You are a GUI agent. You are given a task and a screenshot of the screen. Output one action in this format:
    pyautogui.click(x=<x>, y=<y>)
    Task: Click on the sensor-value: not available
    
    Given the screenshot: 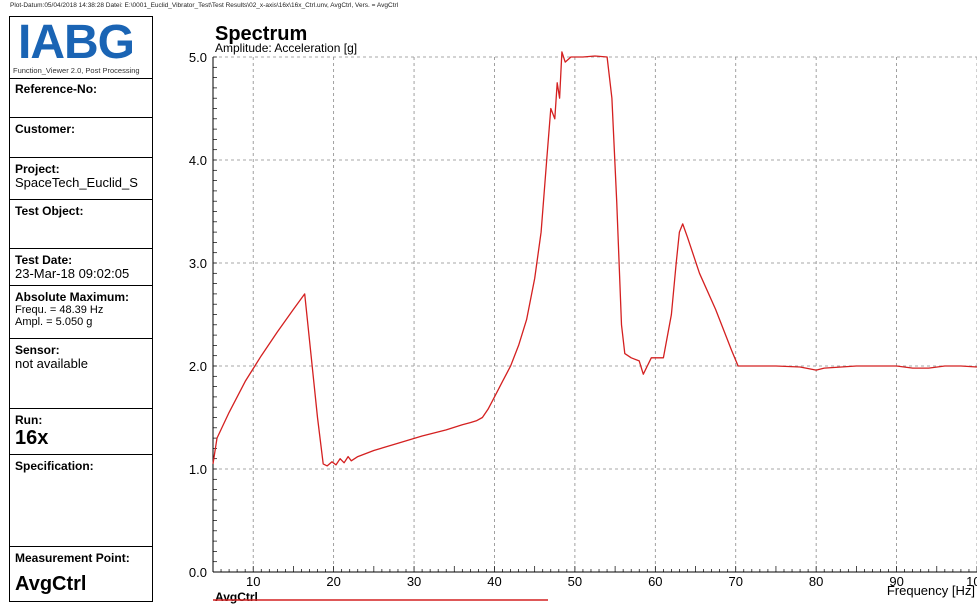 What is the action you would take?
    pyautogui.click(x=51, y=364)
    